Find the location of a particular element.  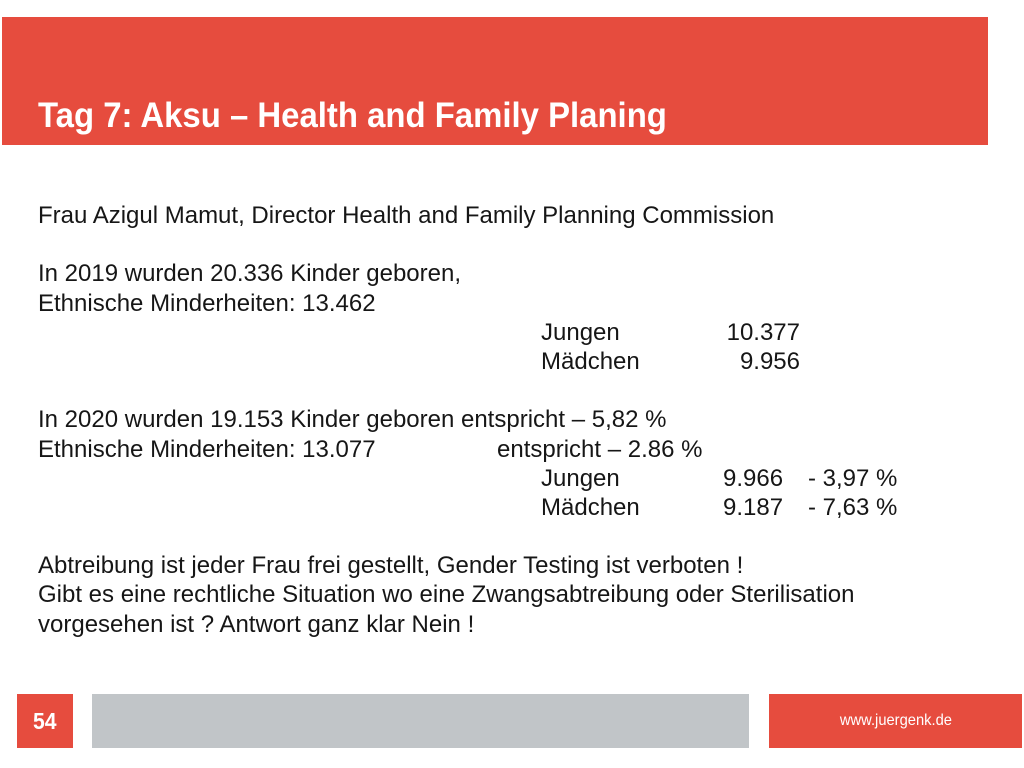

stat-row-2020-girls: Mädchen 9.187 - 7,63 % is located at coordinates (518, 507).